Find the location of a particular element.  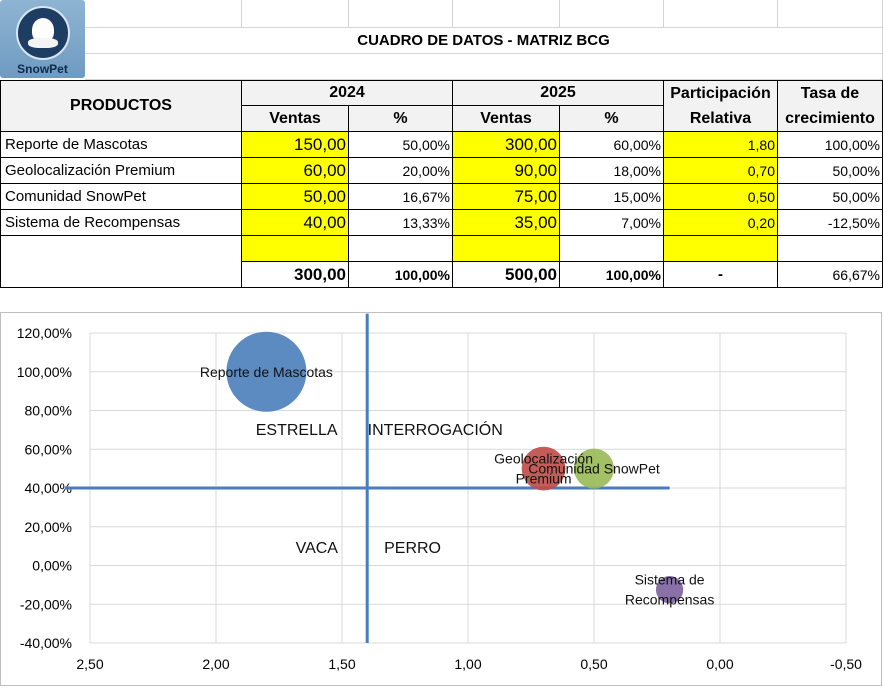

product-name: Comunidad SnowPet is located at coordinates (121, 197).